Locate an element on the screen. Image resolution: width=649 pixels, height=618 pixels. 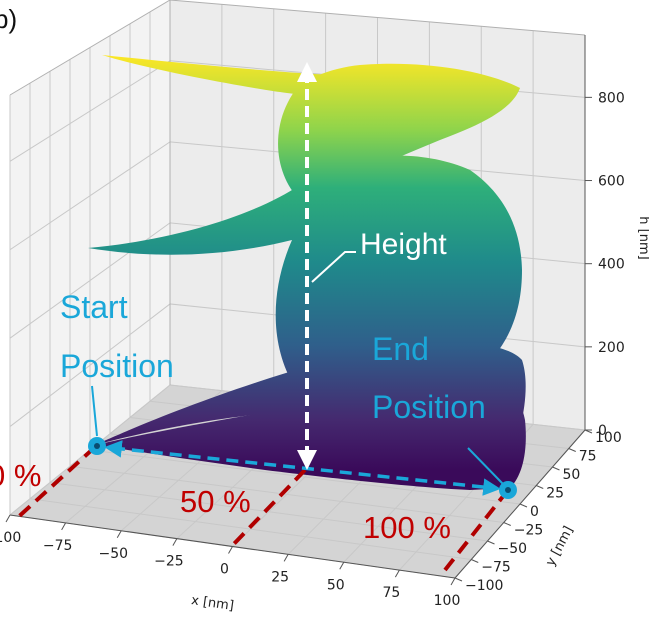
z-tick-label: 200 is located at coordinates (611, 348).